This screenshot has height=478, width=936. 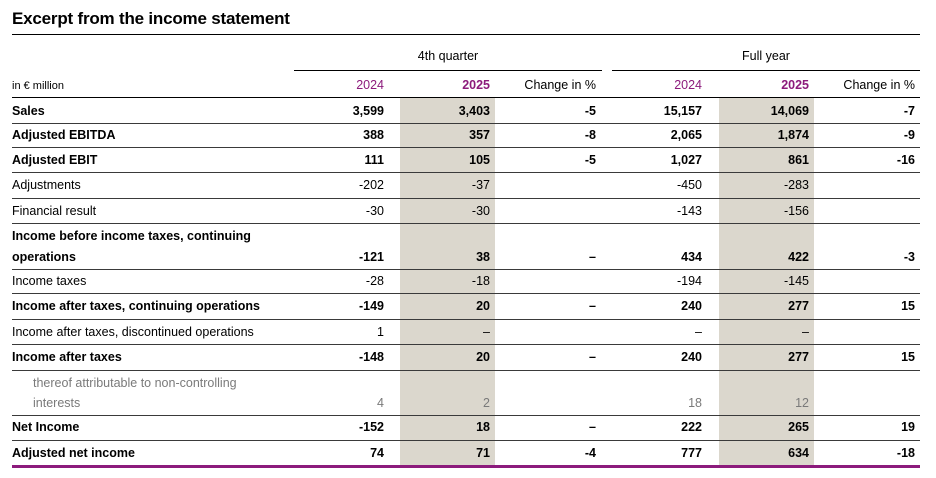 What do you see at coordinates (798, 427) in the screenshot?
I see `cell: 265` at bounding box center [798, 427].